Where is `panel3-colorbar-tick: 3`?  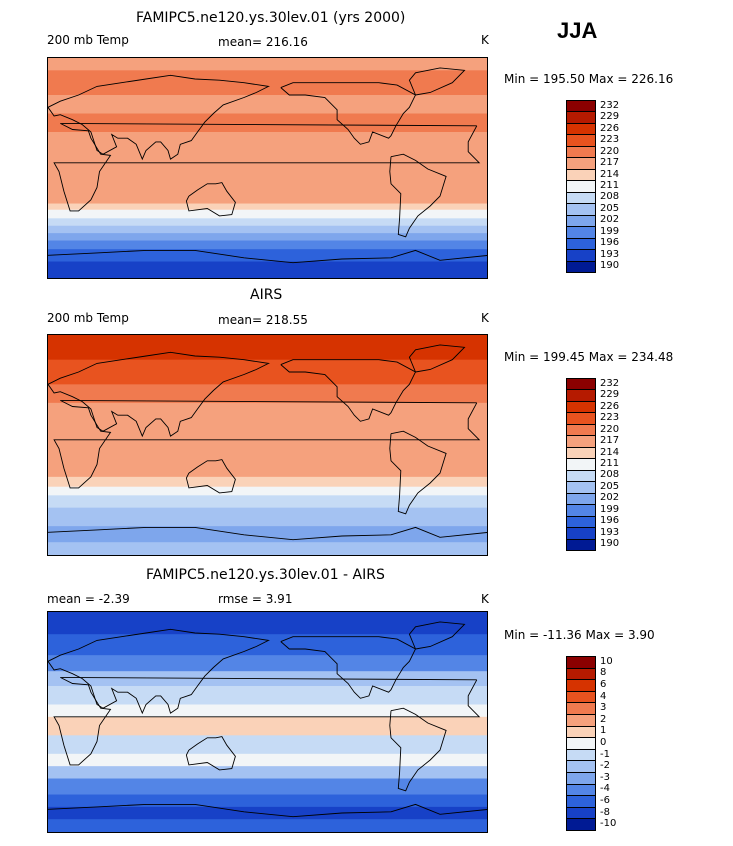
panel3-colorbar-tick: 3 is located at coordinates (603, 708).